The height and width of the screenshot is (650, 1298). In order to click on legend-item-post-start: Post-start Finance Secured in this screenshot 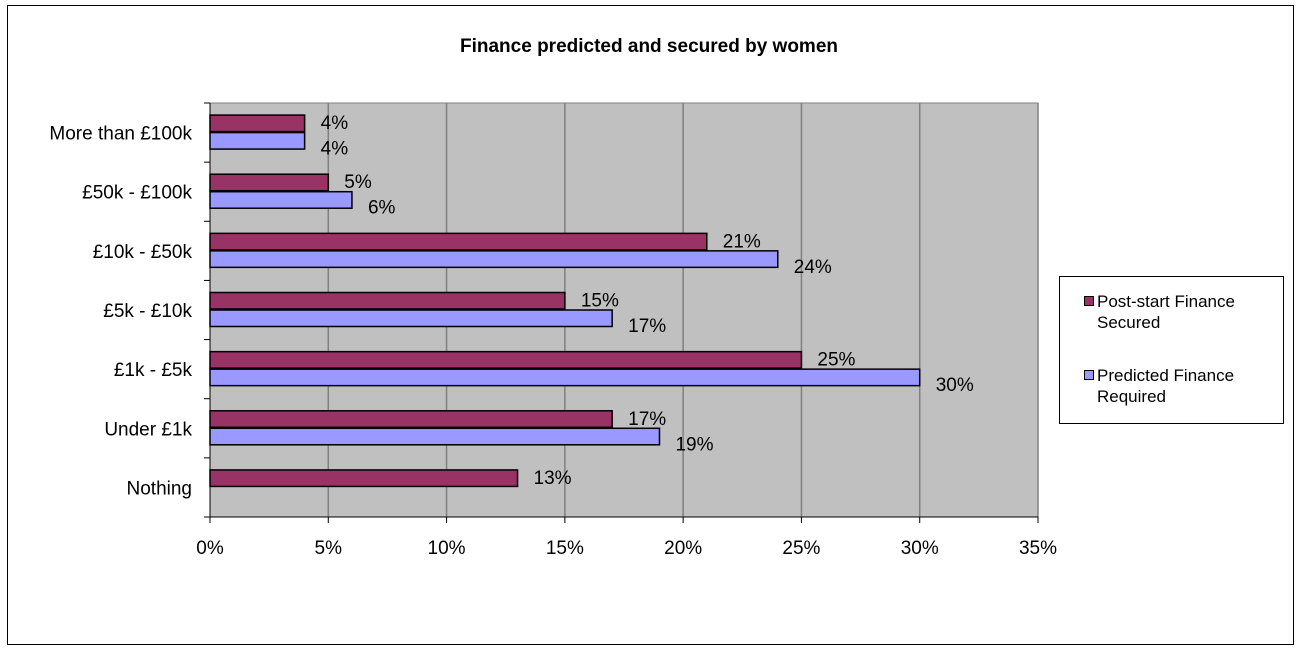, I will do `click(1180, 312)`.